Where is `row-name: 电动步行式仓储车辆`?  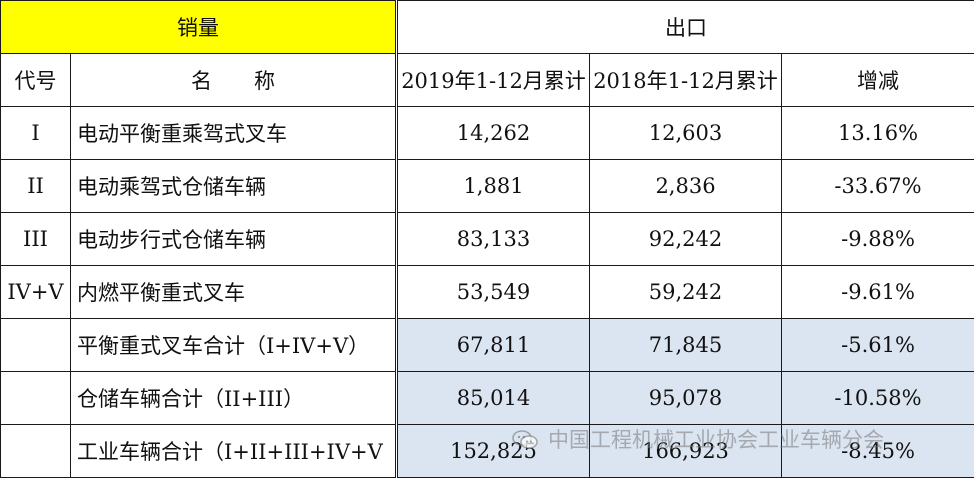 row-name: 电动步行式仓储车辆 is located at coordinates (234, 239).